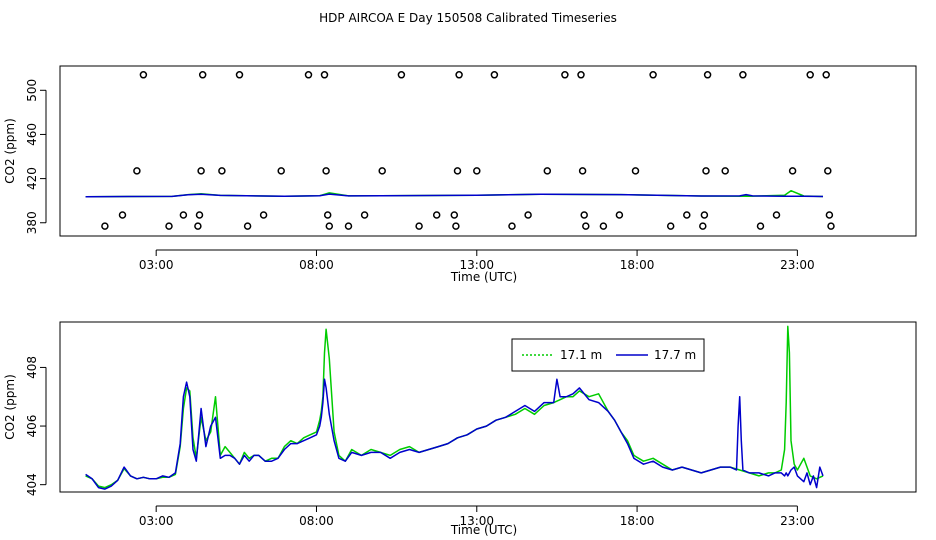  What do you see at coordinates (32, 367) in the screenshot?
I see `y-tick-label: 408` at bounding box center [32, 367].